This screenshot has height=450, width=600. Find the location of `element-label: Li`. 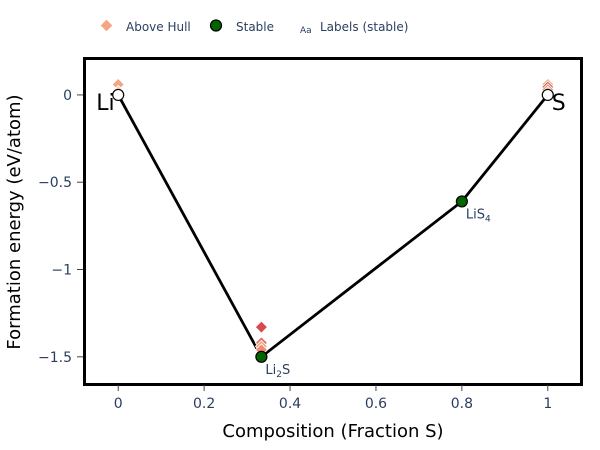

element-label: Li is located at coordinates (105, 103).